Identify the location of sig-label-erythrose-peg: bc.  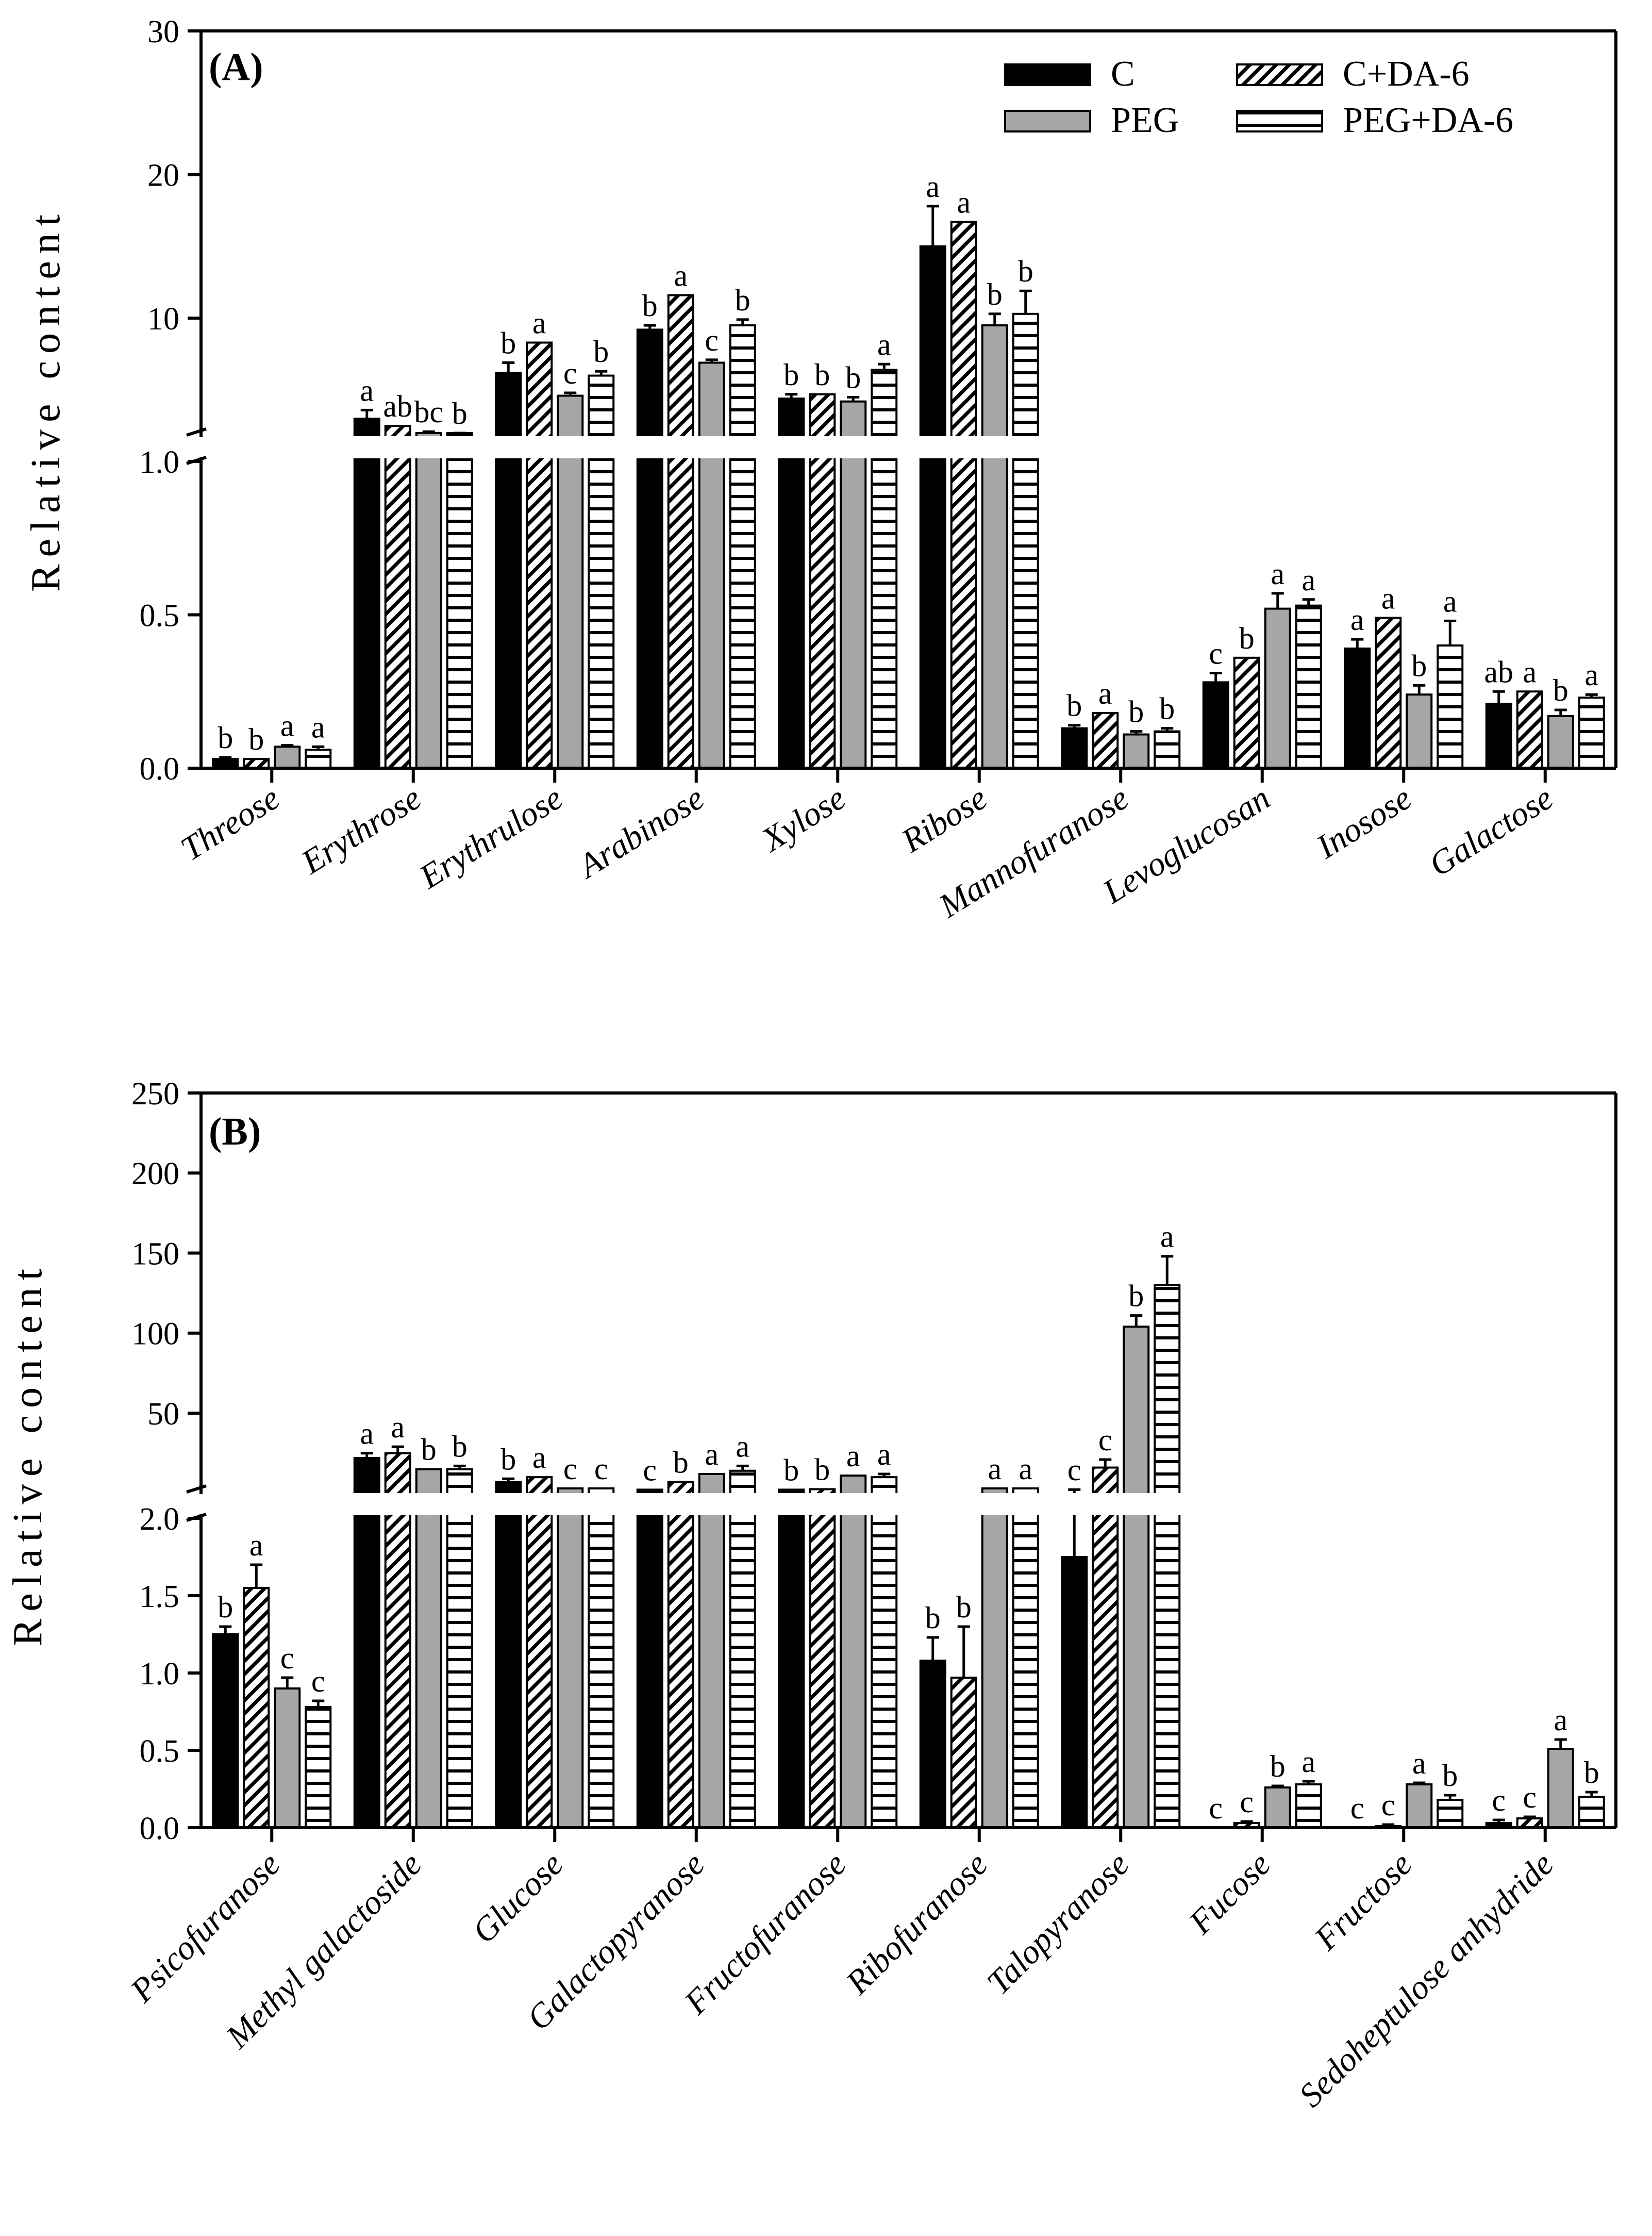
(428, 412).